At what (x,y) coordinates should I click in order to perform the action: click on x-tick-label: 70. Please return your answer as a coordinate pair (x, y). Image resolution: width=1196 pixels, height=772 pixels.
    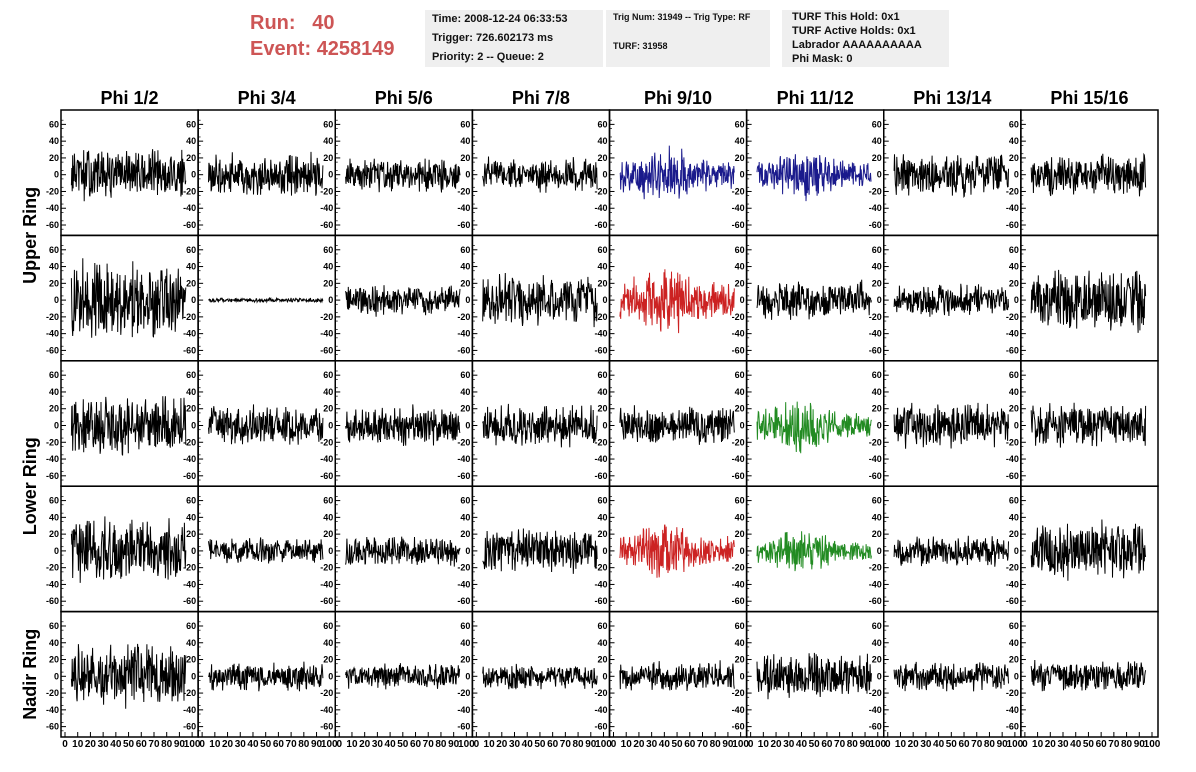
    Looking at the image, I should click on (703, 744).